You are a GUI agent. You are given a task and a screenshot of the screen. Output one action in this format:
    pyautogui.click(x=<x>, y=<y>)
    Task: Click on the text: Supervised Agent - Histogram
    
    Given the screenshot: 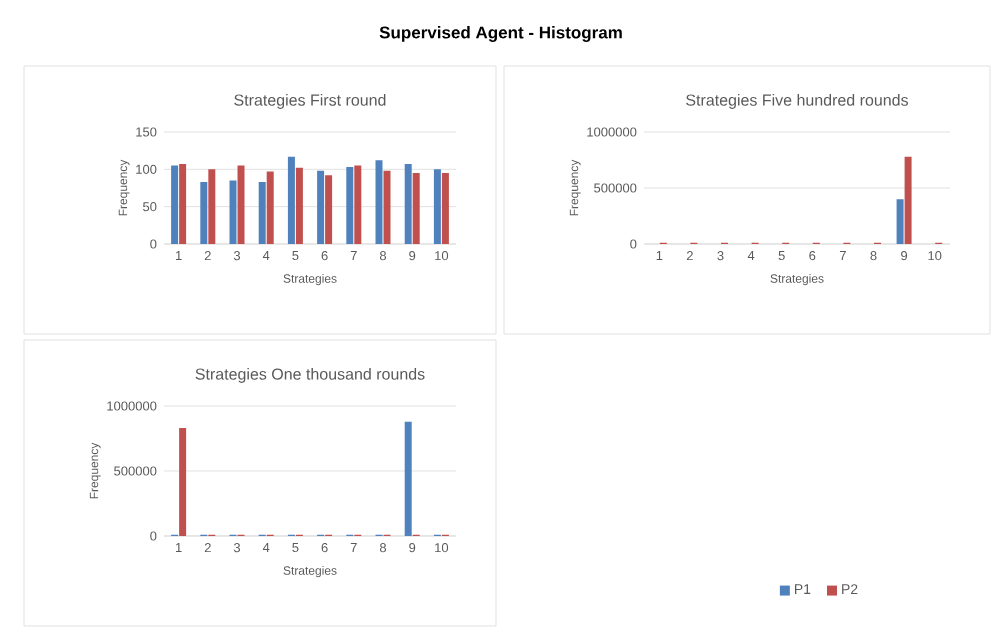 What is the action you would take?
    pyautogui.click(x=500, y=34)
    